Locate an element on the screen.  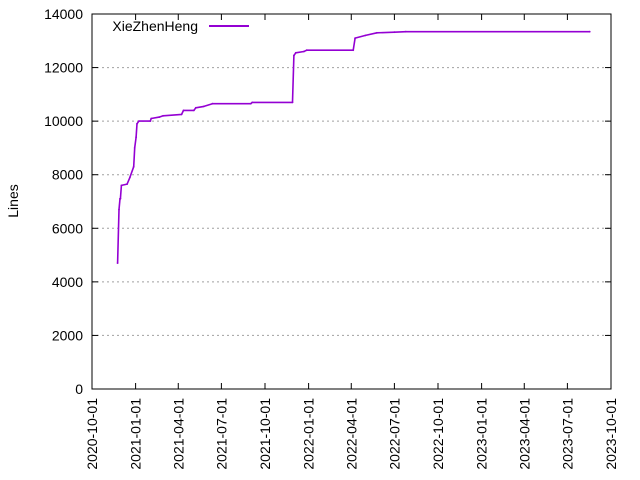
x-tick-label: 2022-01-01 is located at coordinates (309, 434).